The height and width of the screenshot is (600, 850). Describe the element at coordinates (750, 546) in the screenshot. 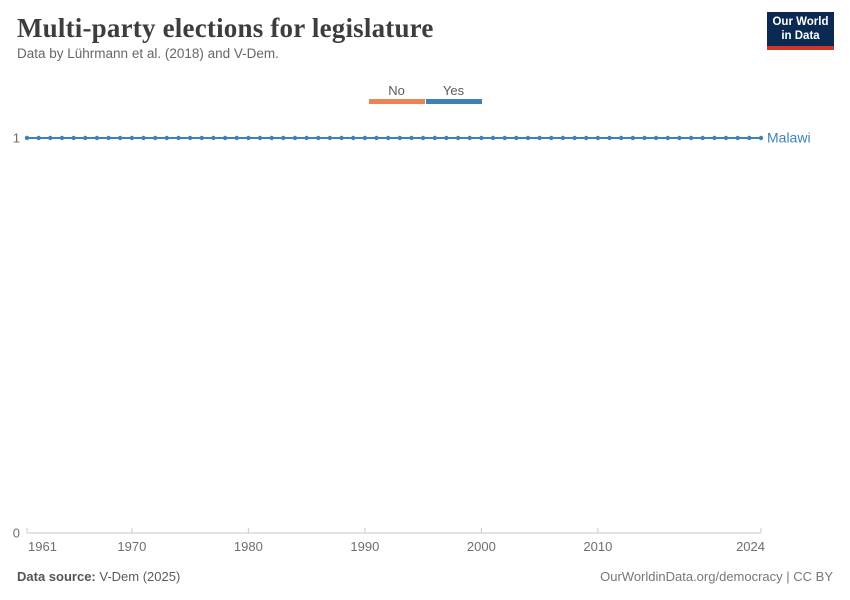

I see `x-tick-label: 2024` at that location.